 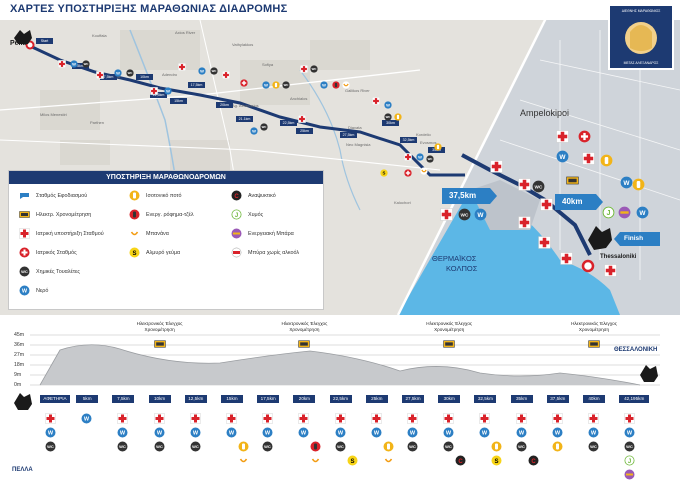 I want to click on gulf-label-1: ΘΕΡΜΑΪΚΟΣ, so click(x=454, y=258).